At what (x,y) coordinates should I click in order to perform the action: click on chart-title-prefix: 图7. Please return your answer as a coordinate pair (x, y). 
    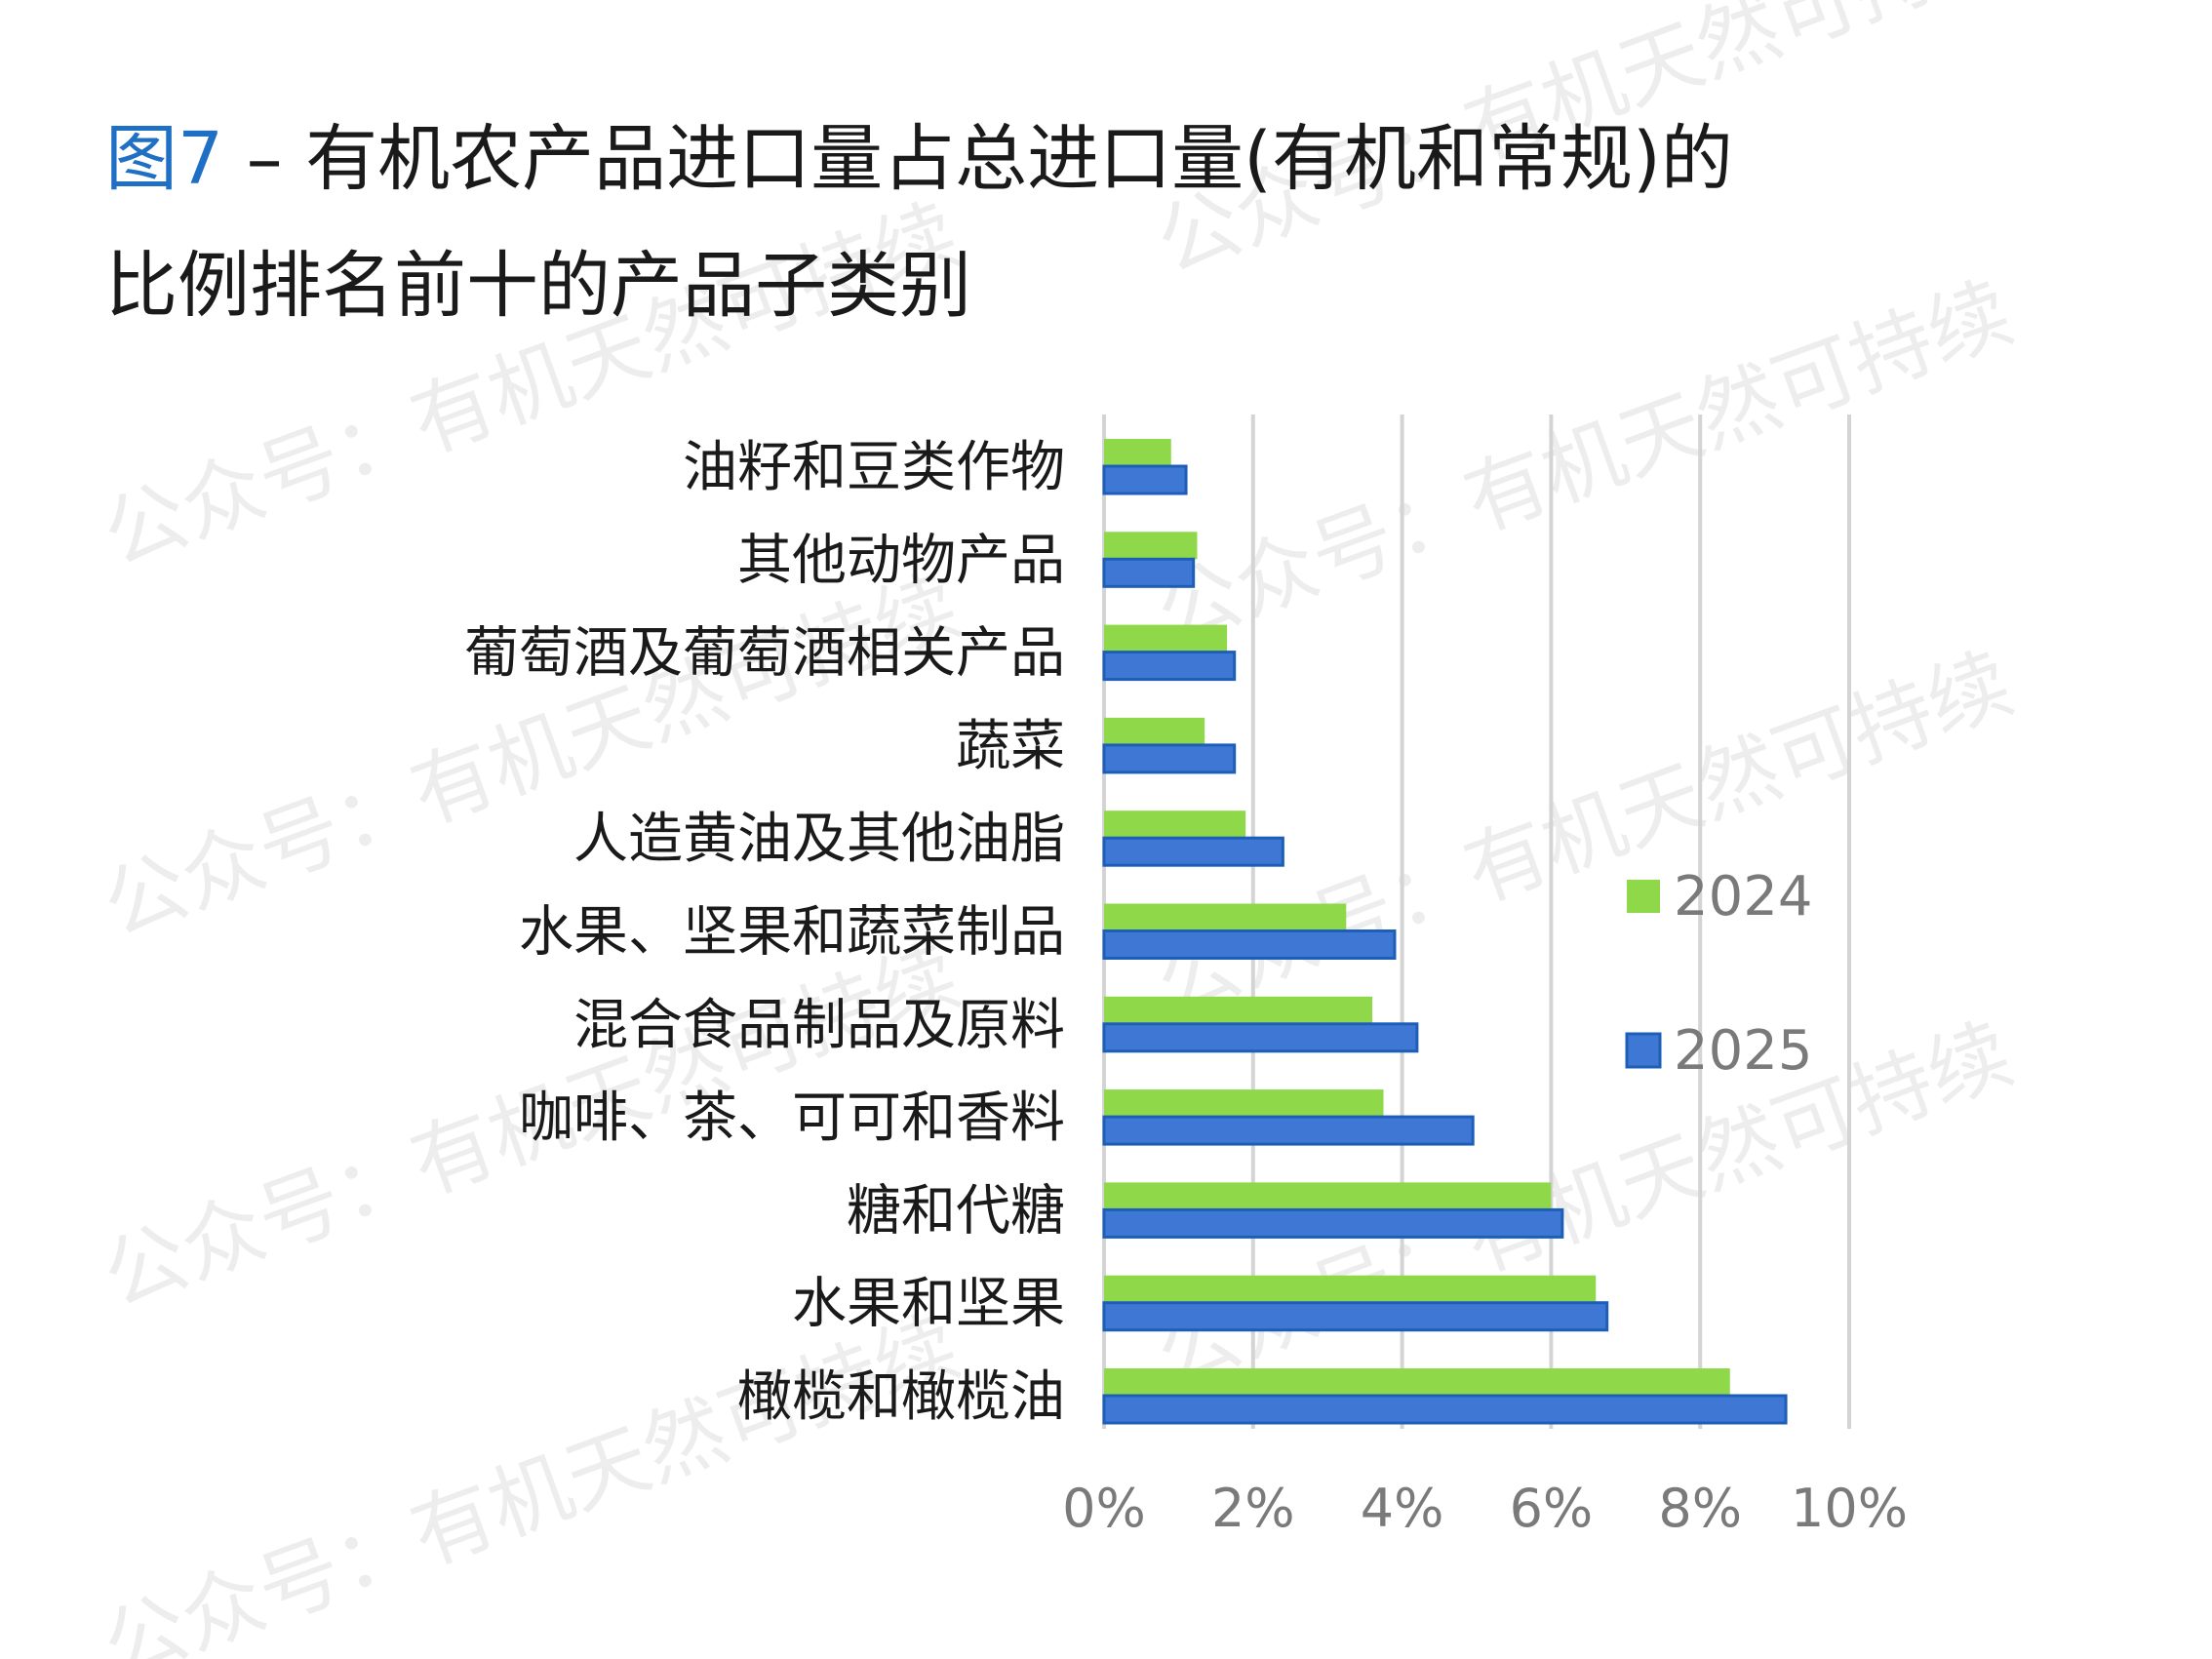
    Looking at the image, I should click on (164, 159).